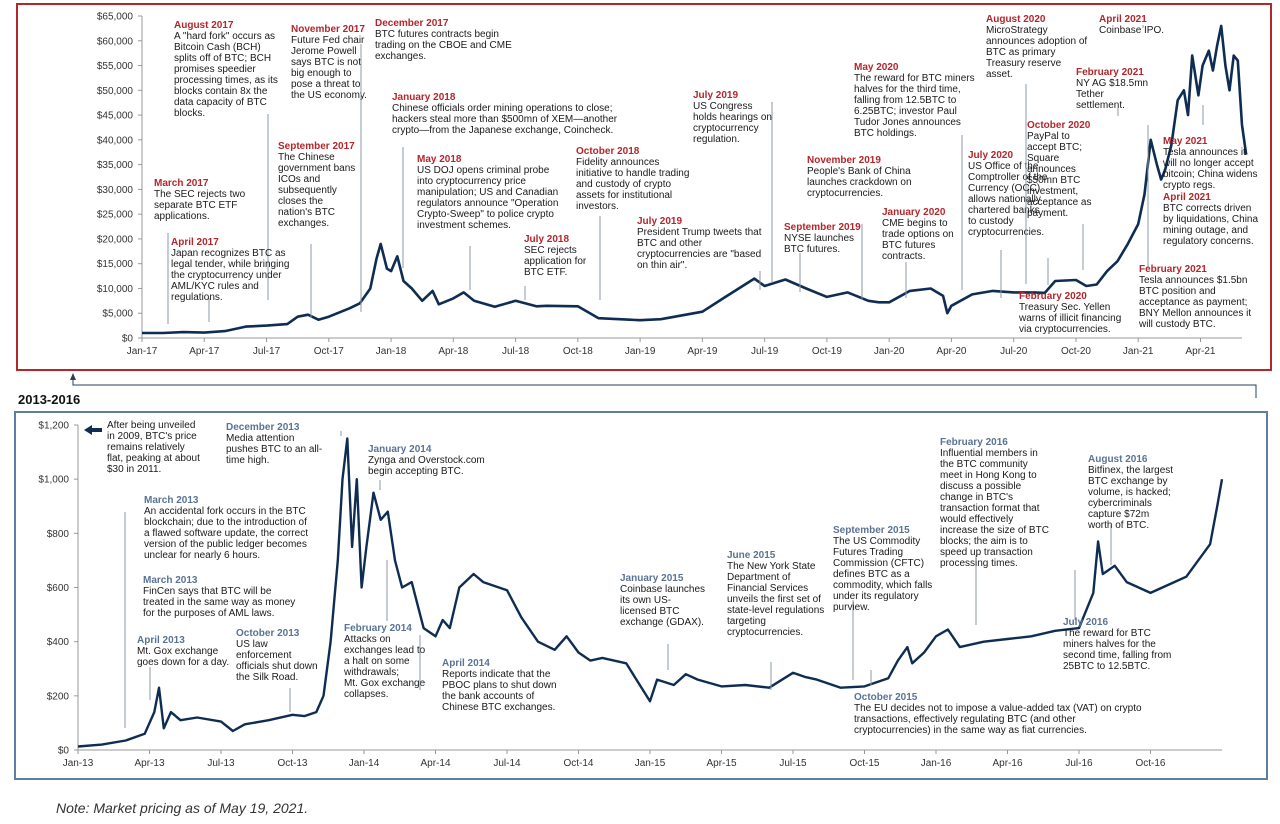  Describe the element at coordinates (699, 232) in the screenshot. I see `event-text-line: President Trump tweets that` at that location.